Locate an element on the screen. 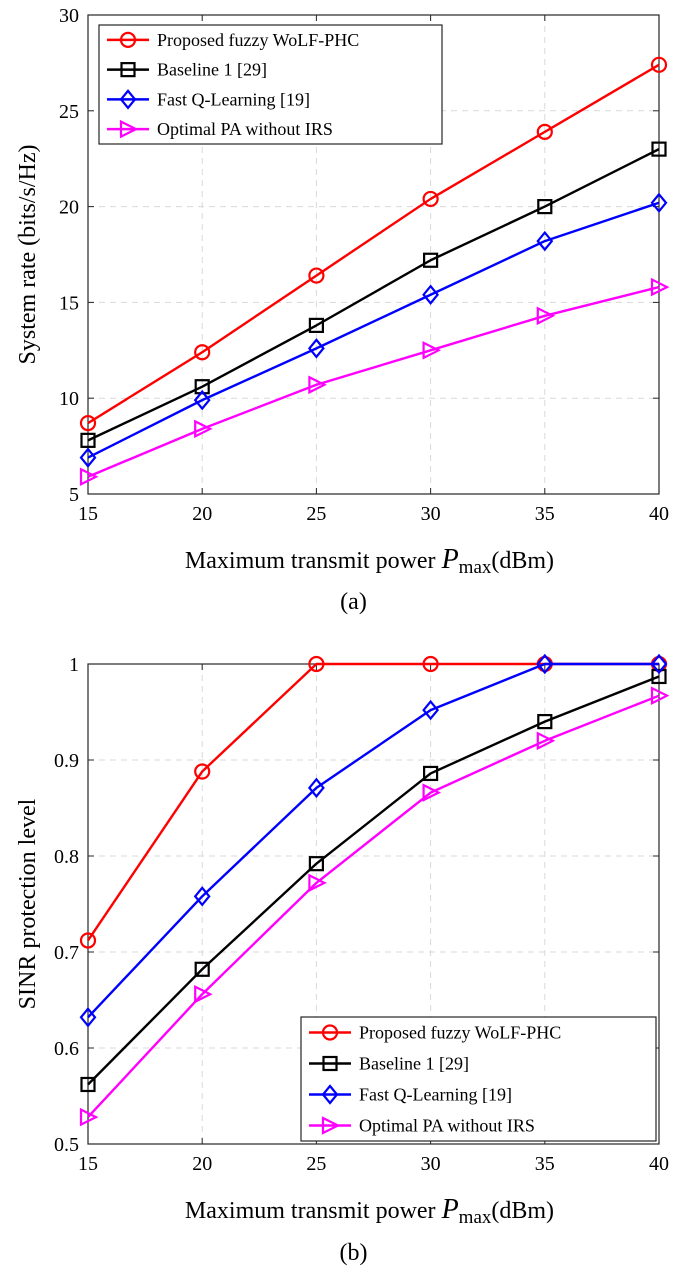  x-tick-label: 15 is located at coordinates (88, 514).